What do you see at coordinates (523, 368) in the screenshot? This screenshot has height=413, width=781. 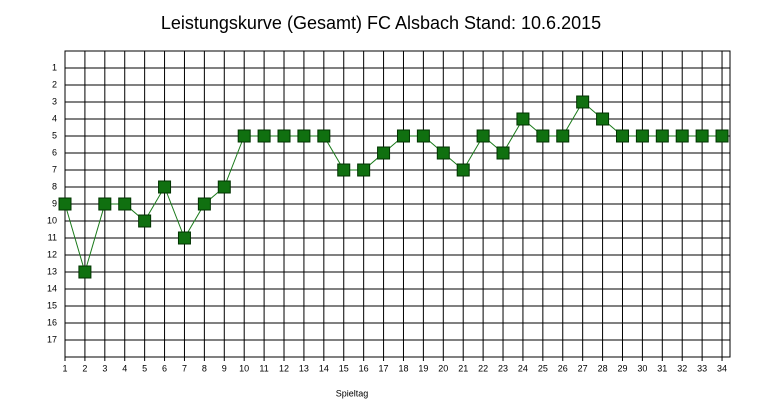 I see `x-tick-label: 24` at bounding box center [523, 368].